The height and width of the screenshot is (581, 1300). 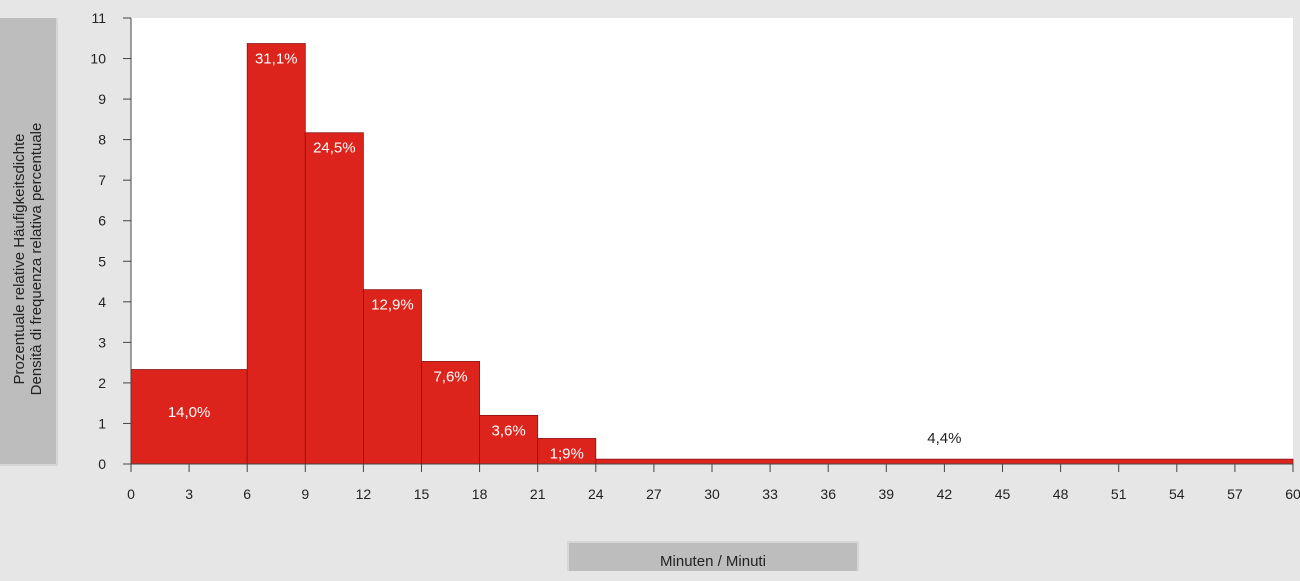 What do you see at coordinates (596, 494) in the screenshot?
I see `x-tick-label: 24` at bounding box center [596, 494].